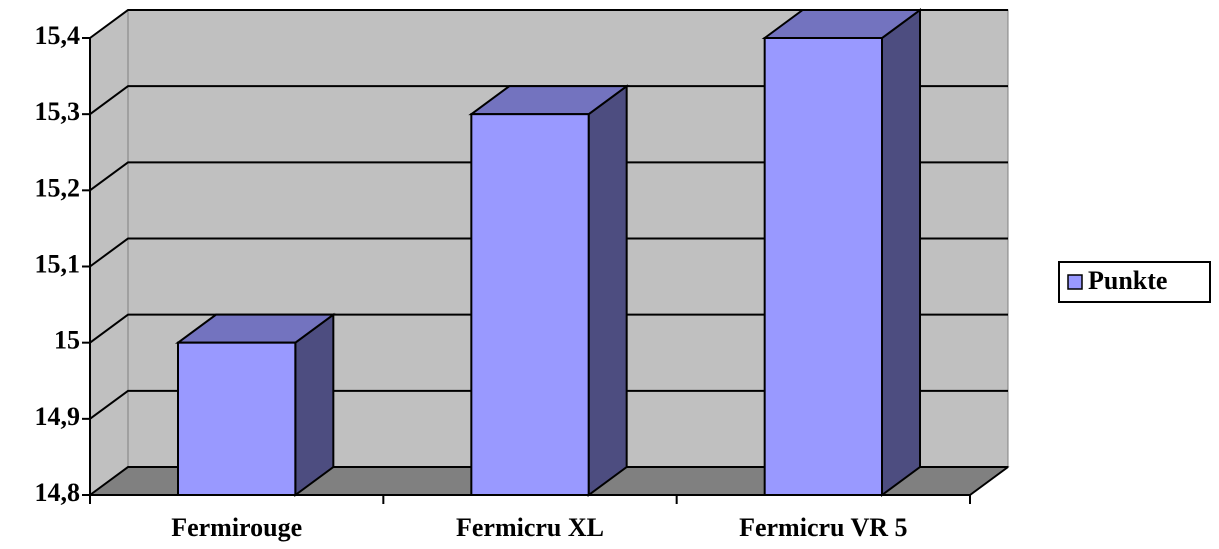 Image resolution: width=1219 pixels, height=549 pixels. I want to click on legend-box, so click(1134, 282).